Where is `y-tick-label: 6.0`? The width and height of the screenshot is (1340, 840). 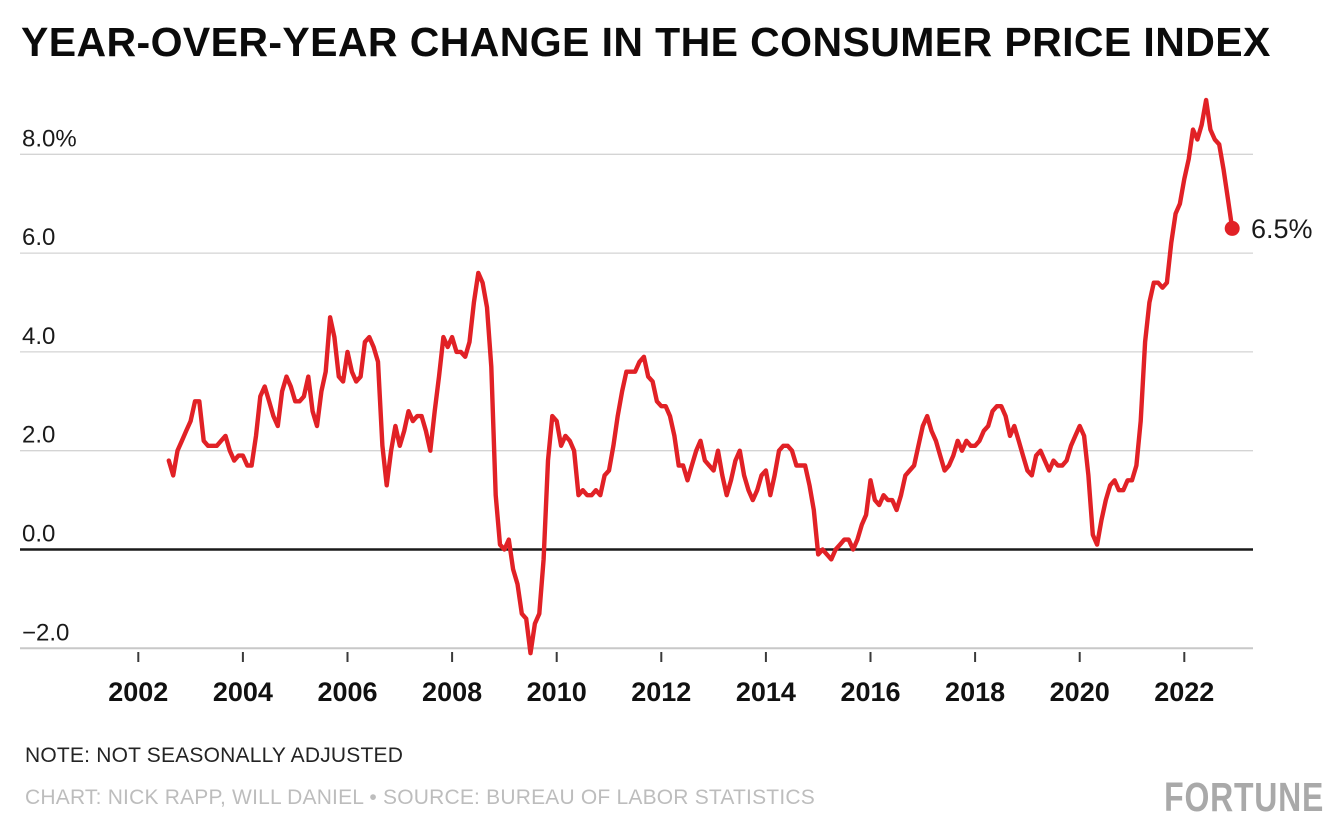 y-tick-label: 6.0 is located at coordinates (38, 237).